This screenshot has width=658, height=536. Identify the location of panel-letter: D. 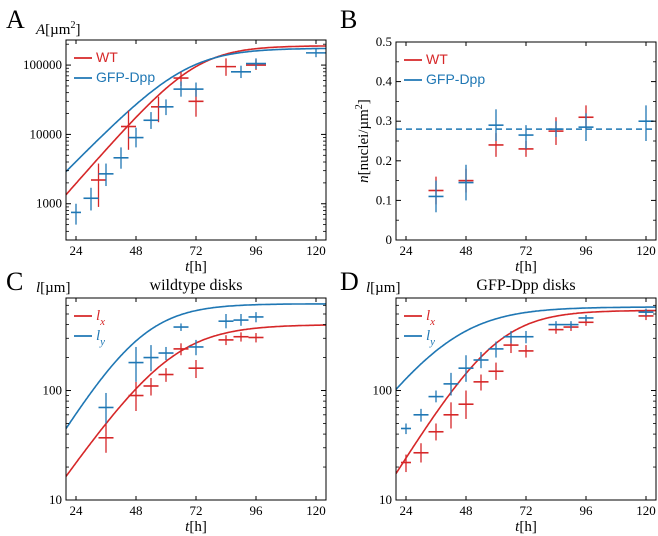
(349, 281).